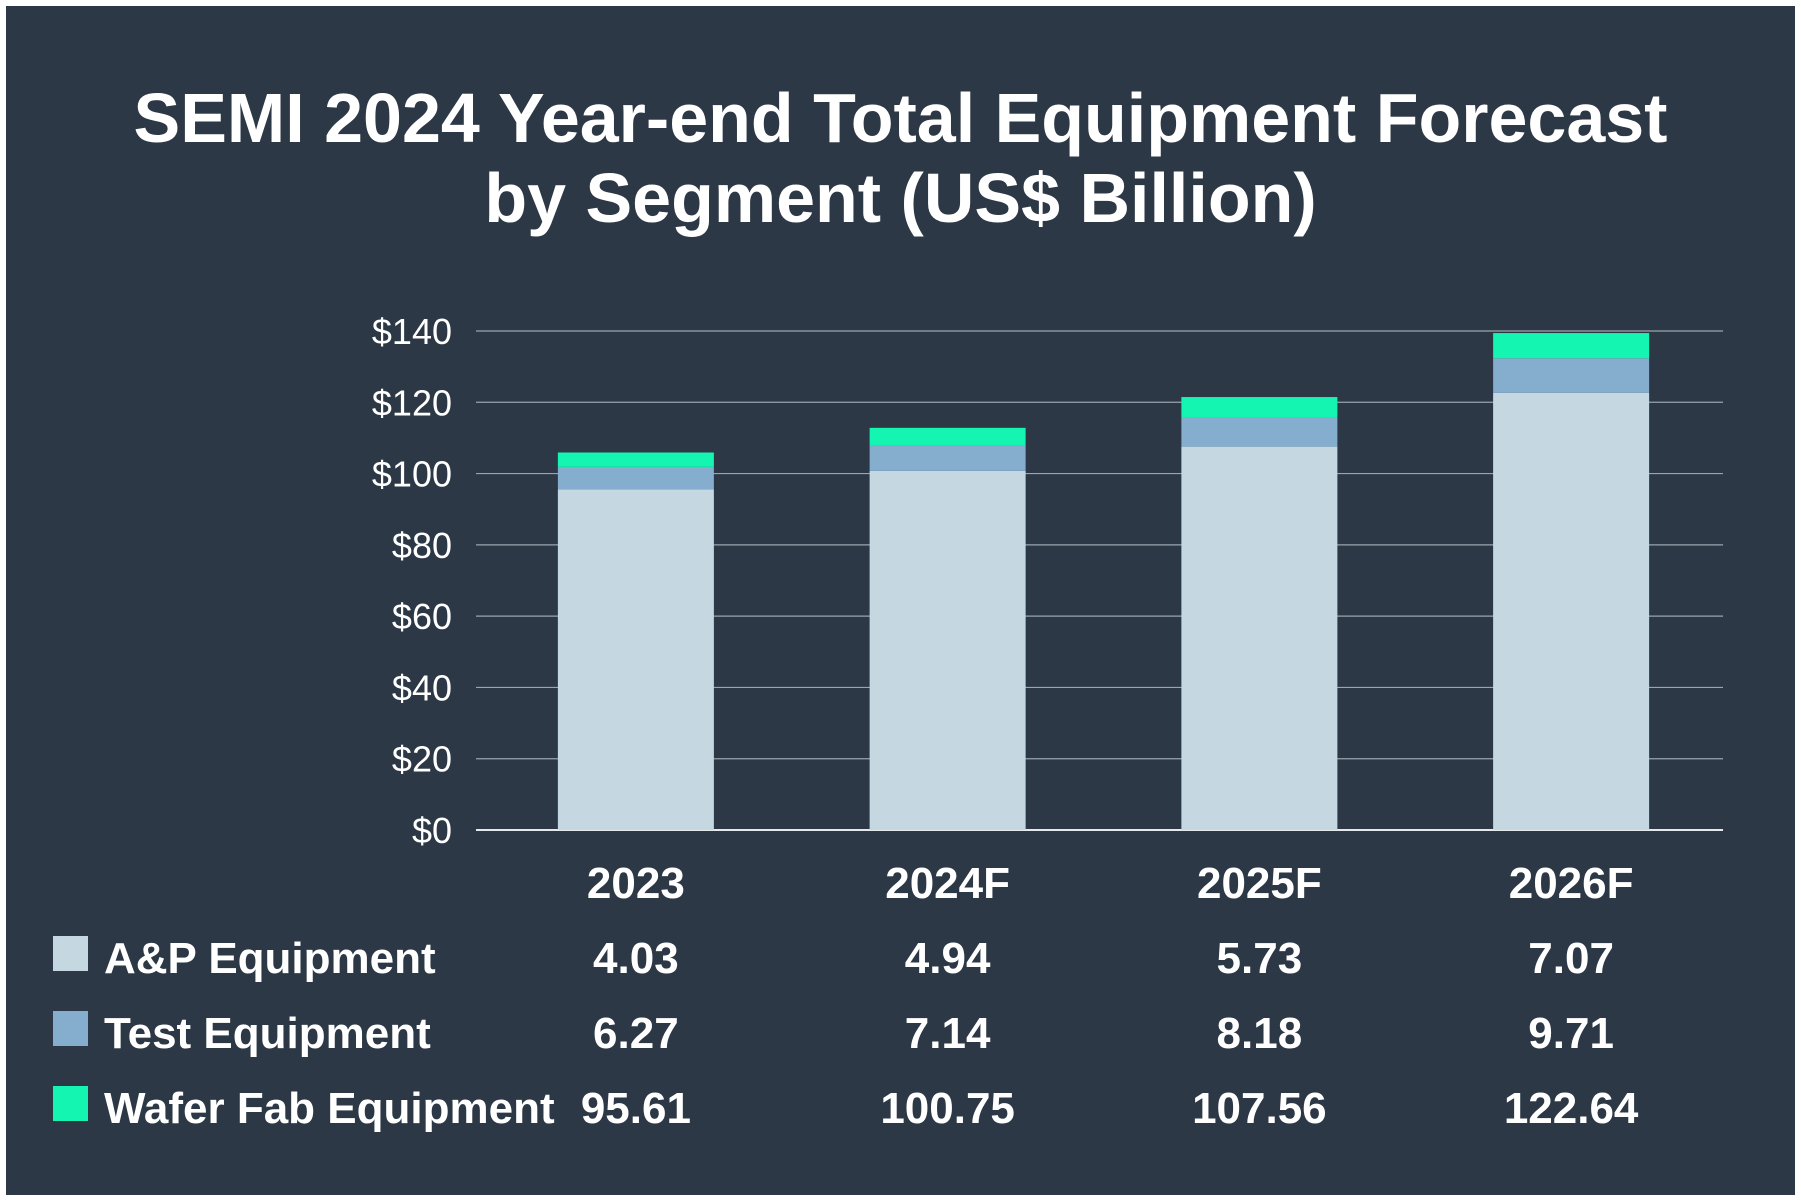 This screenshot has height=1201, width=1801. I want to click on data-table-value: 4.94, so click(948, 958).